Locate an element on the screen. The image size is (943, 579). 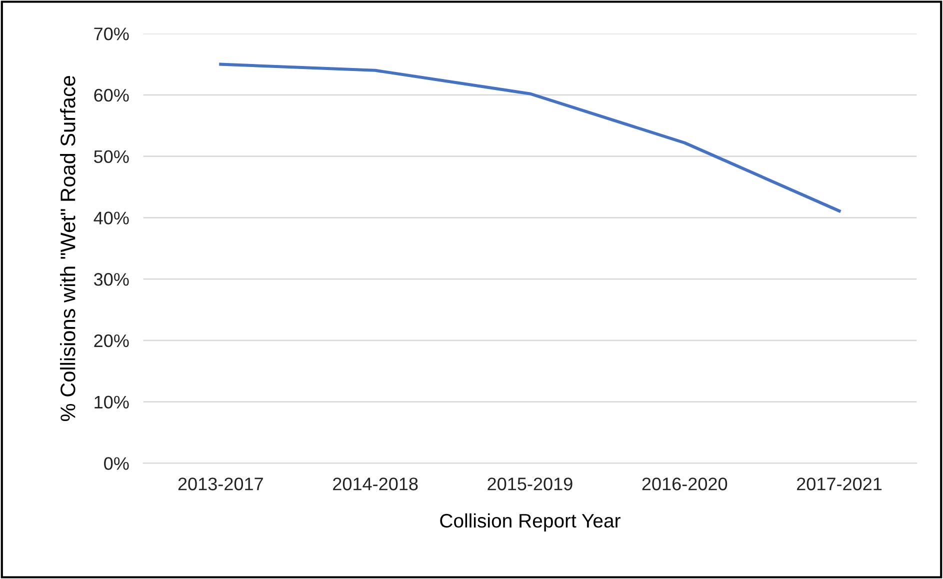
y-tick-label: 70% is located at coordinates (111, 34).